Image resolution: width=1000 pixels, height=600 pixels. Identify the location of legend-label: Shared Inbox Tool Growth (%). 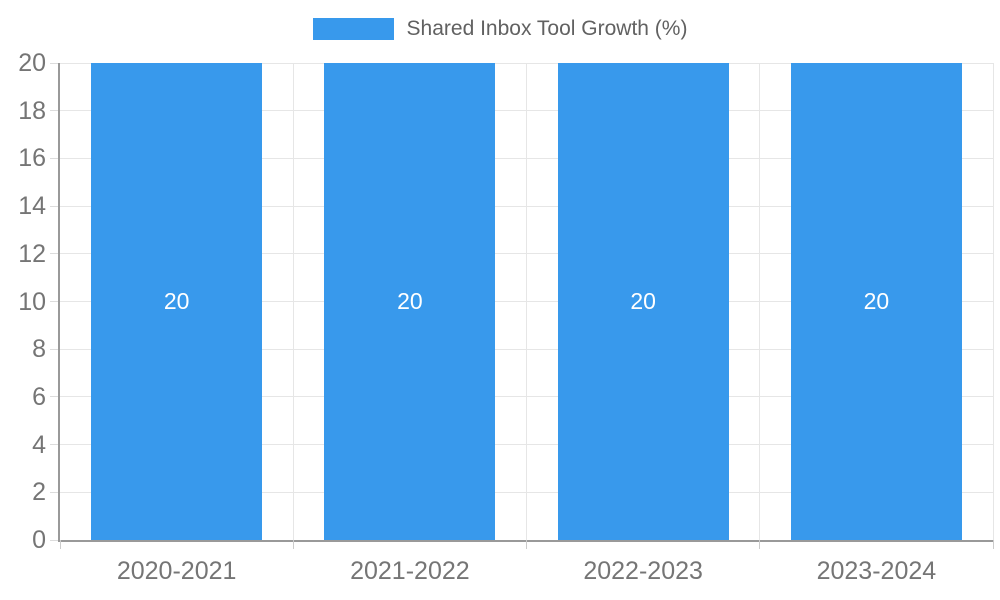
(547, 28).